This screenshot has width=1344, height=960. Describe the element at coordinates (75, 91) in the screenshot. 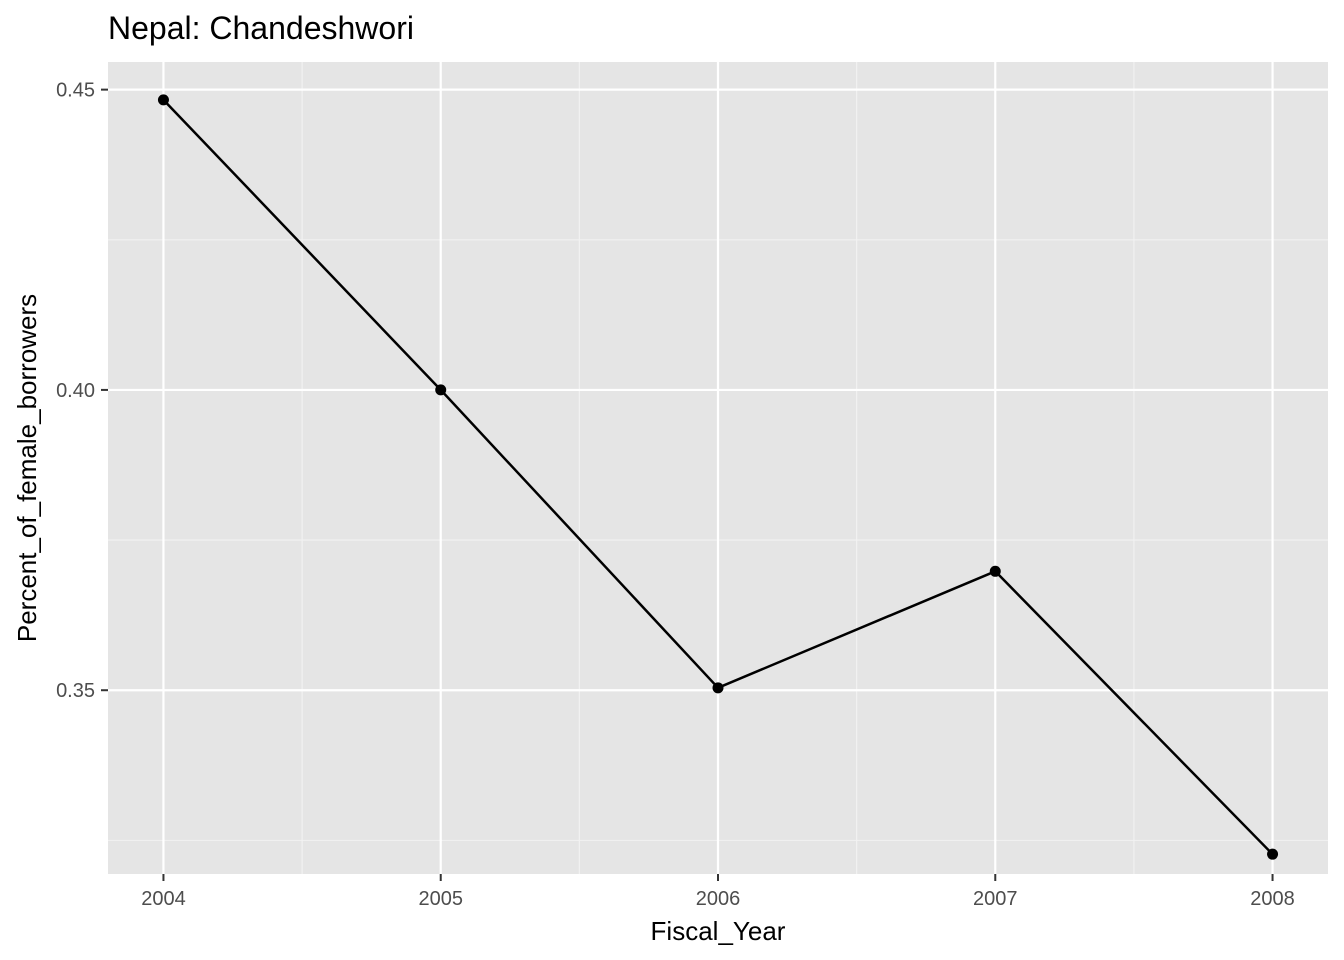

I see `y-tick-label: 0.45` at that location.